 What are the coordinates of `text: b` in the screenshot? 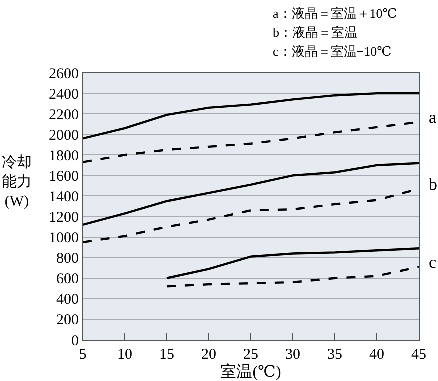 It's located at (433, 184).